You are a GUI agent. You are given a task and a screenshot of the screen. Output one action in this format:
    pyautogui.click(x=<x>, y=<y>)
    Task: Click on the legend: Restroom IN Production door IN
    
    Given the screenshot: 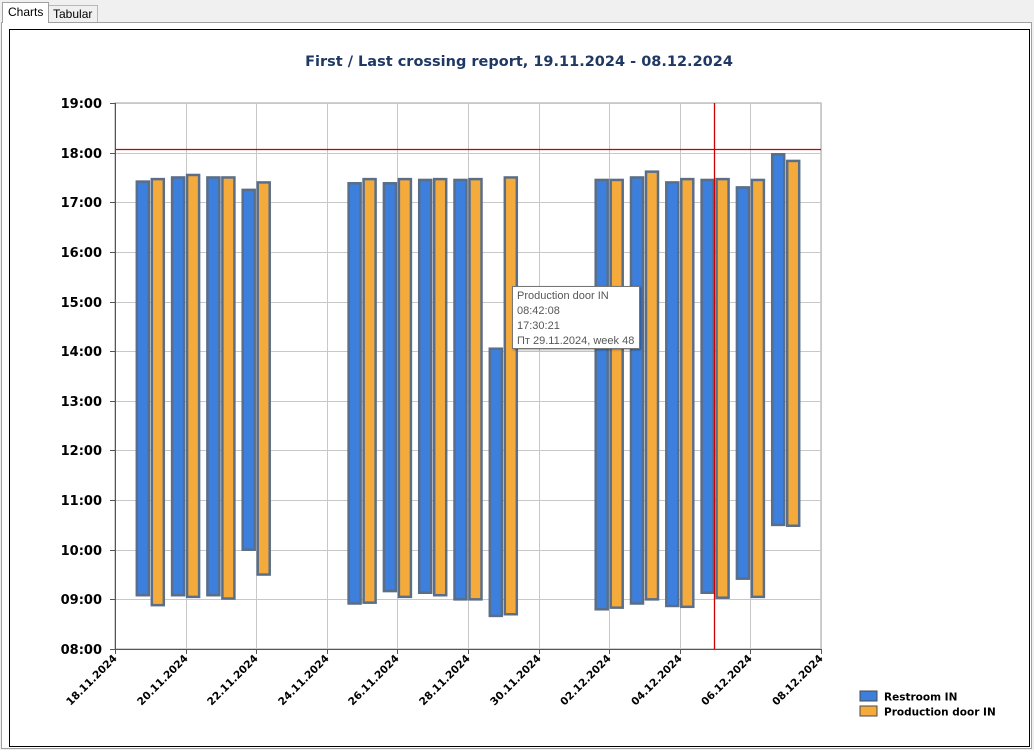 What is the action you would take?
    pyautogui.click(x=927, y=704)
    